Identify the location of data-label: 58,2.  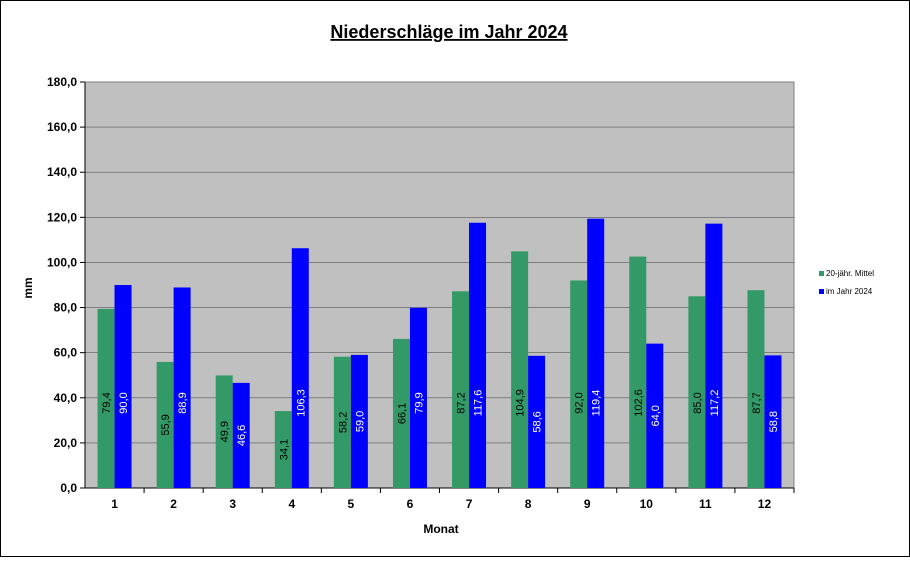
(343, 422).